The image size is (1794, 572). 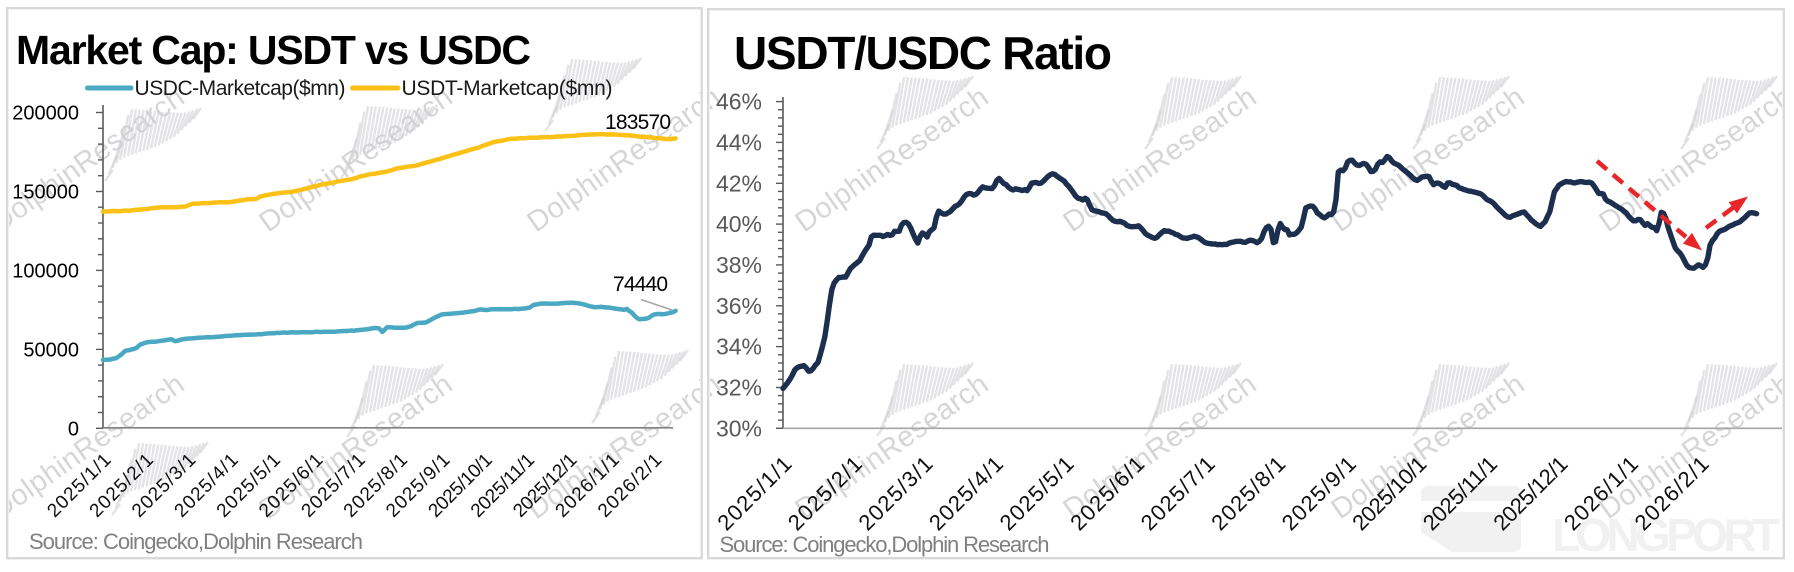 I want to click on svg-text: 200000, so click(x=45, y=114).